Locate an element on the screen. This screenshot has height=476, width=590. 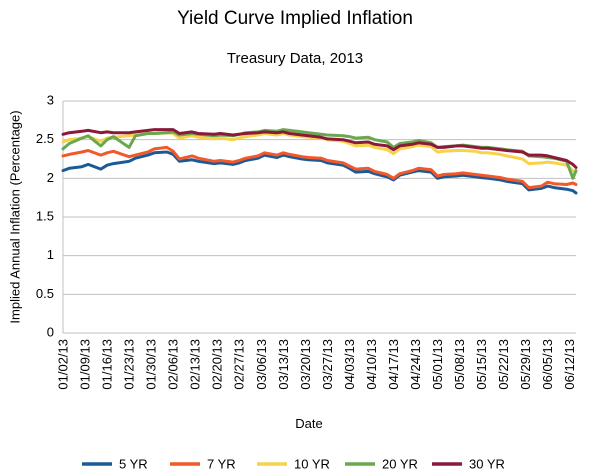
y-axis-tick-labels: 0 0.5 1 1.5 2 2.5 3 is located at coordinates (45, 215).